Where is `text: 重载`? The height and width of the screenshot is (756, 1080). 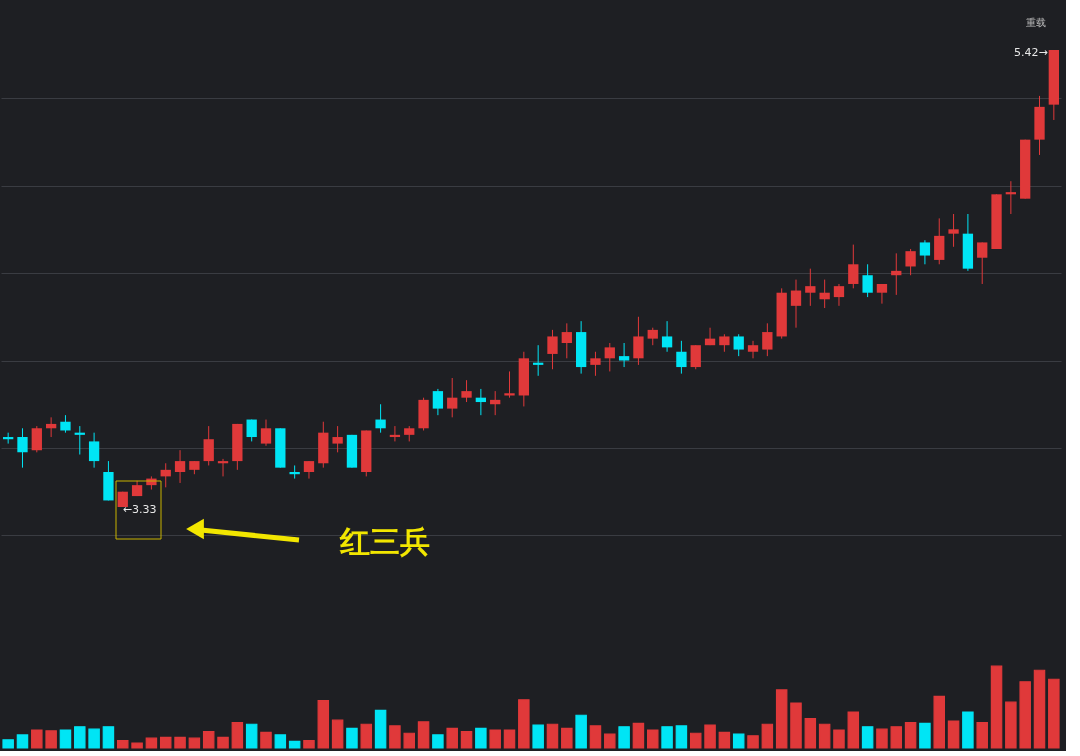 text: 重载 is located at coordinates (1036, 22).